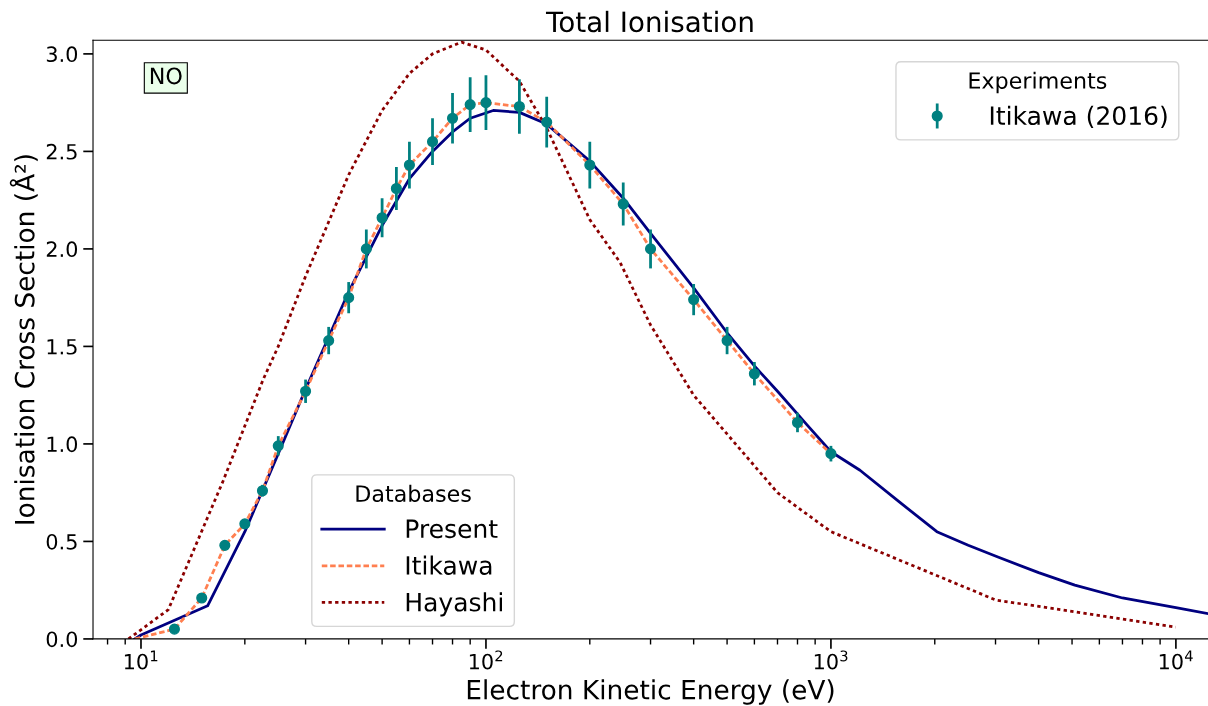 The height and width of the screenshot is (706, 1208). Describe the element at coordinates (62, 249) in the screenshot. I see `y-tick-label: 2.0` at that location.